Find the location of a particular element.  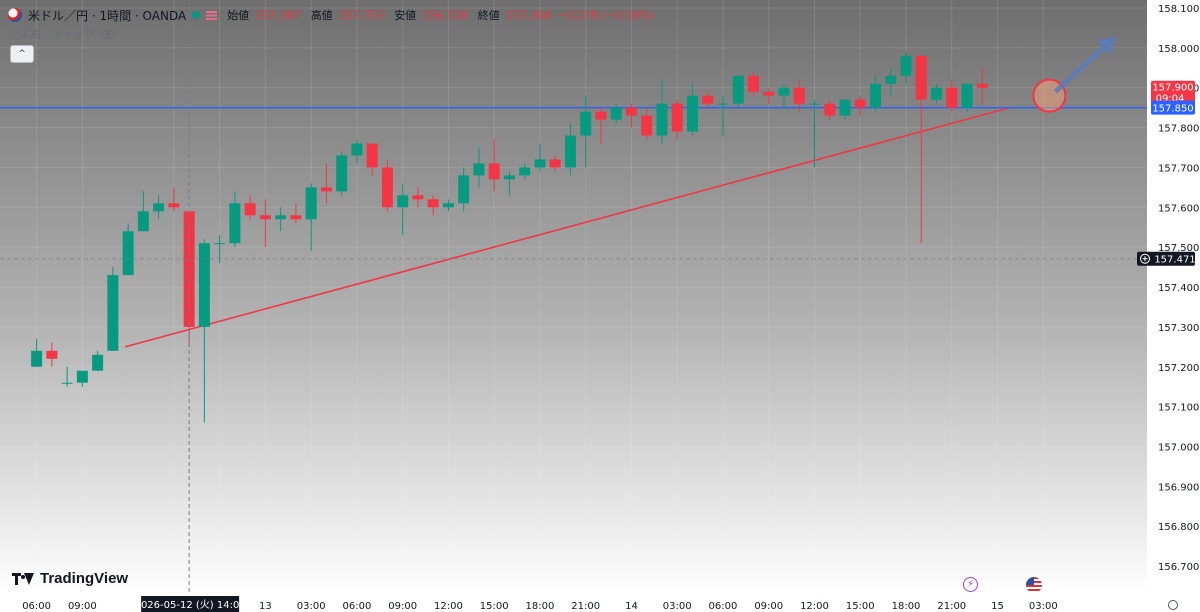

open-label: 始値 is located at coordinates (238, 15).